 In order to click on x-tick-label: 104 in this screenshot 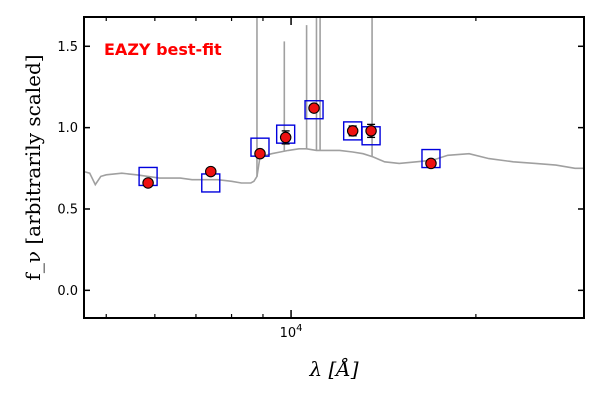, I will do `click(291, 332)`.